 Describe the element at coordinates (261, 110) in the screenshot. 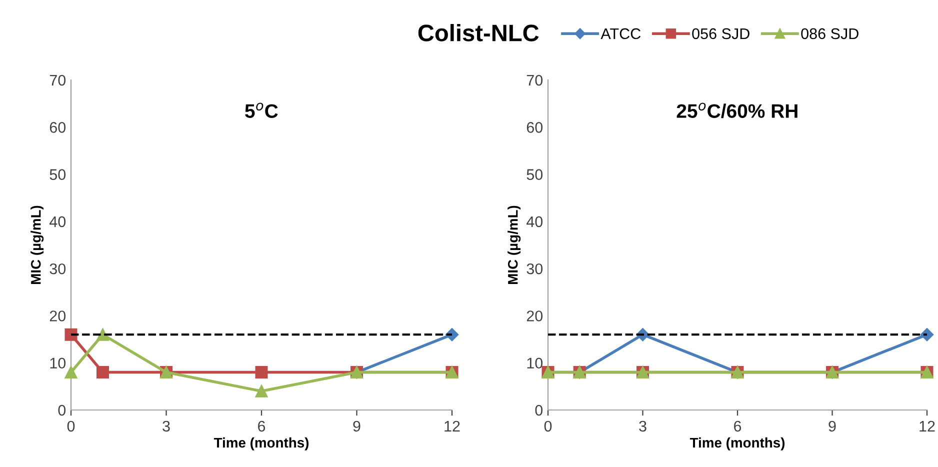

I see `text: 5$^{o}$C` at that location.